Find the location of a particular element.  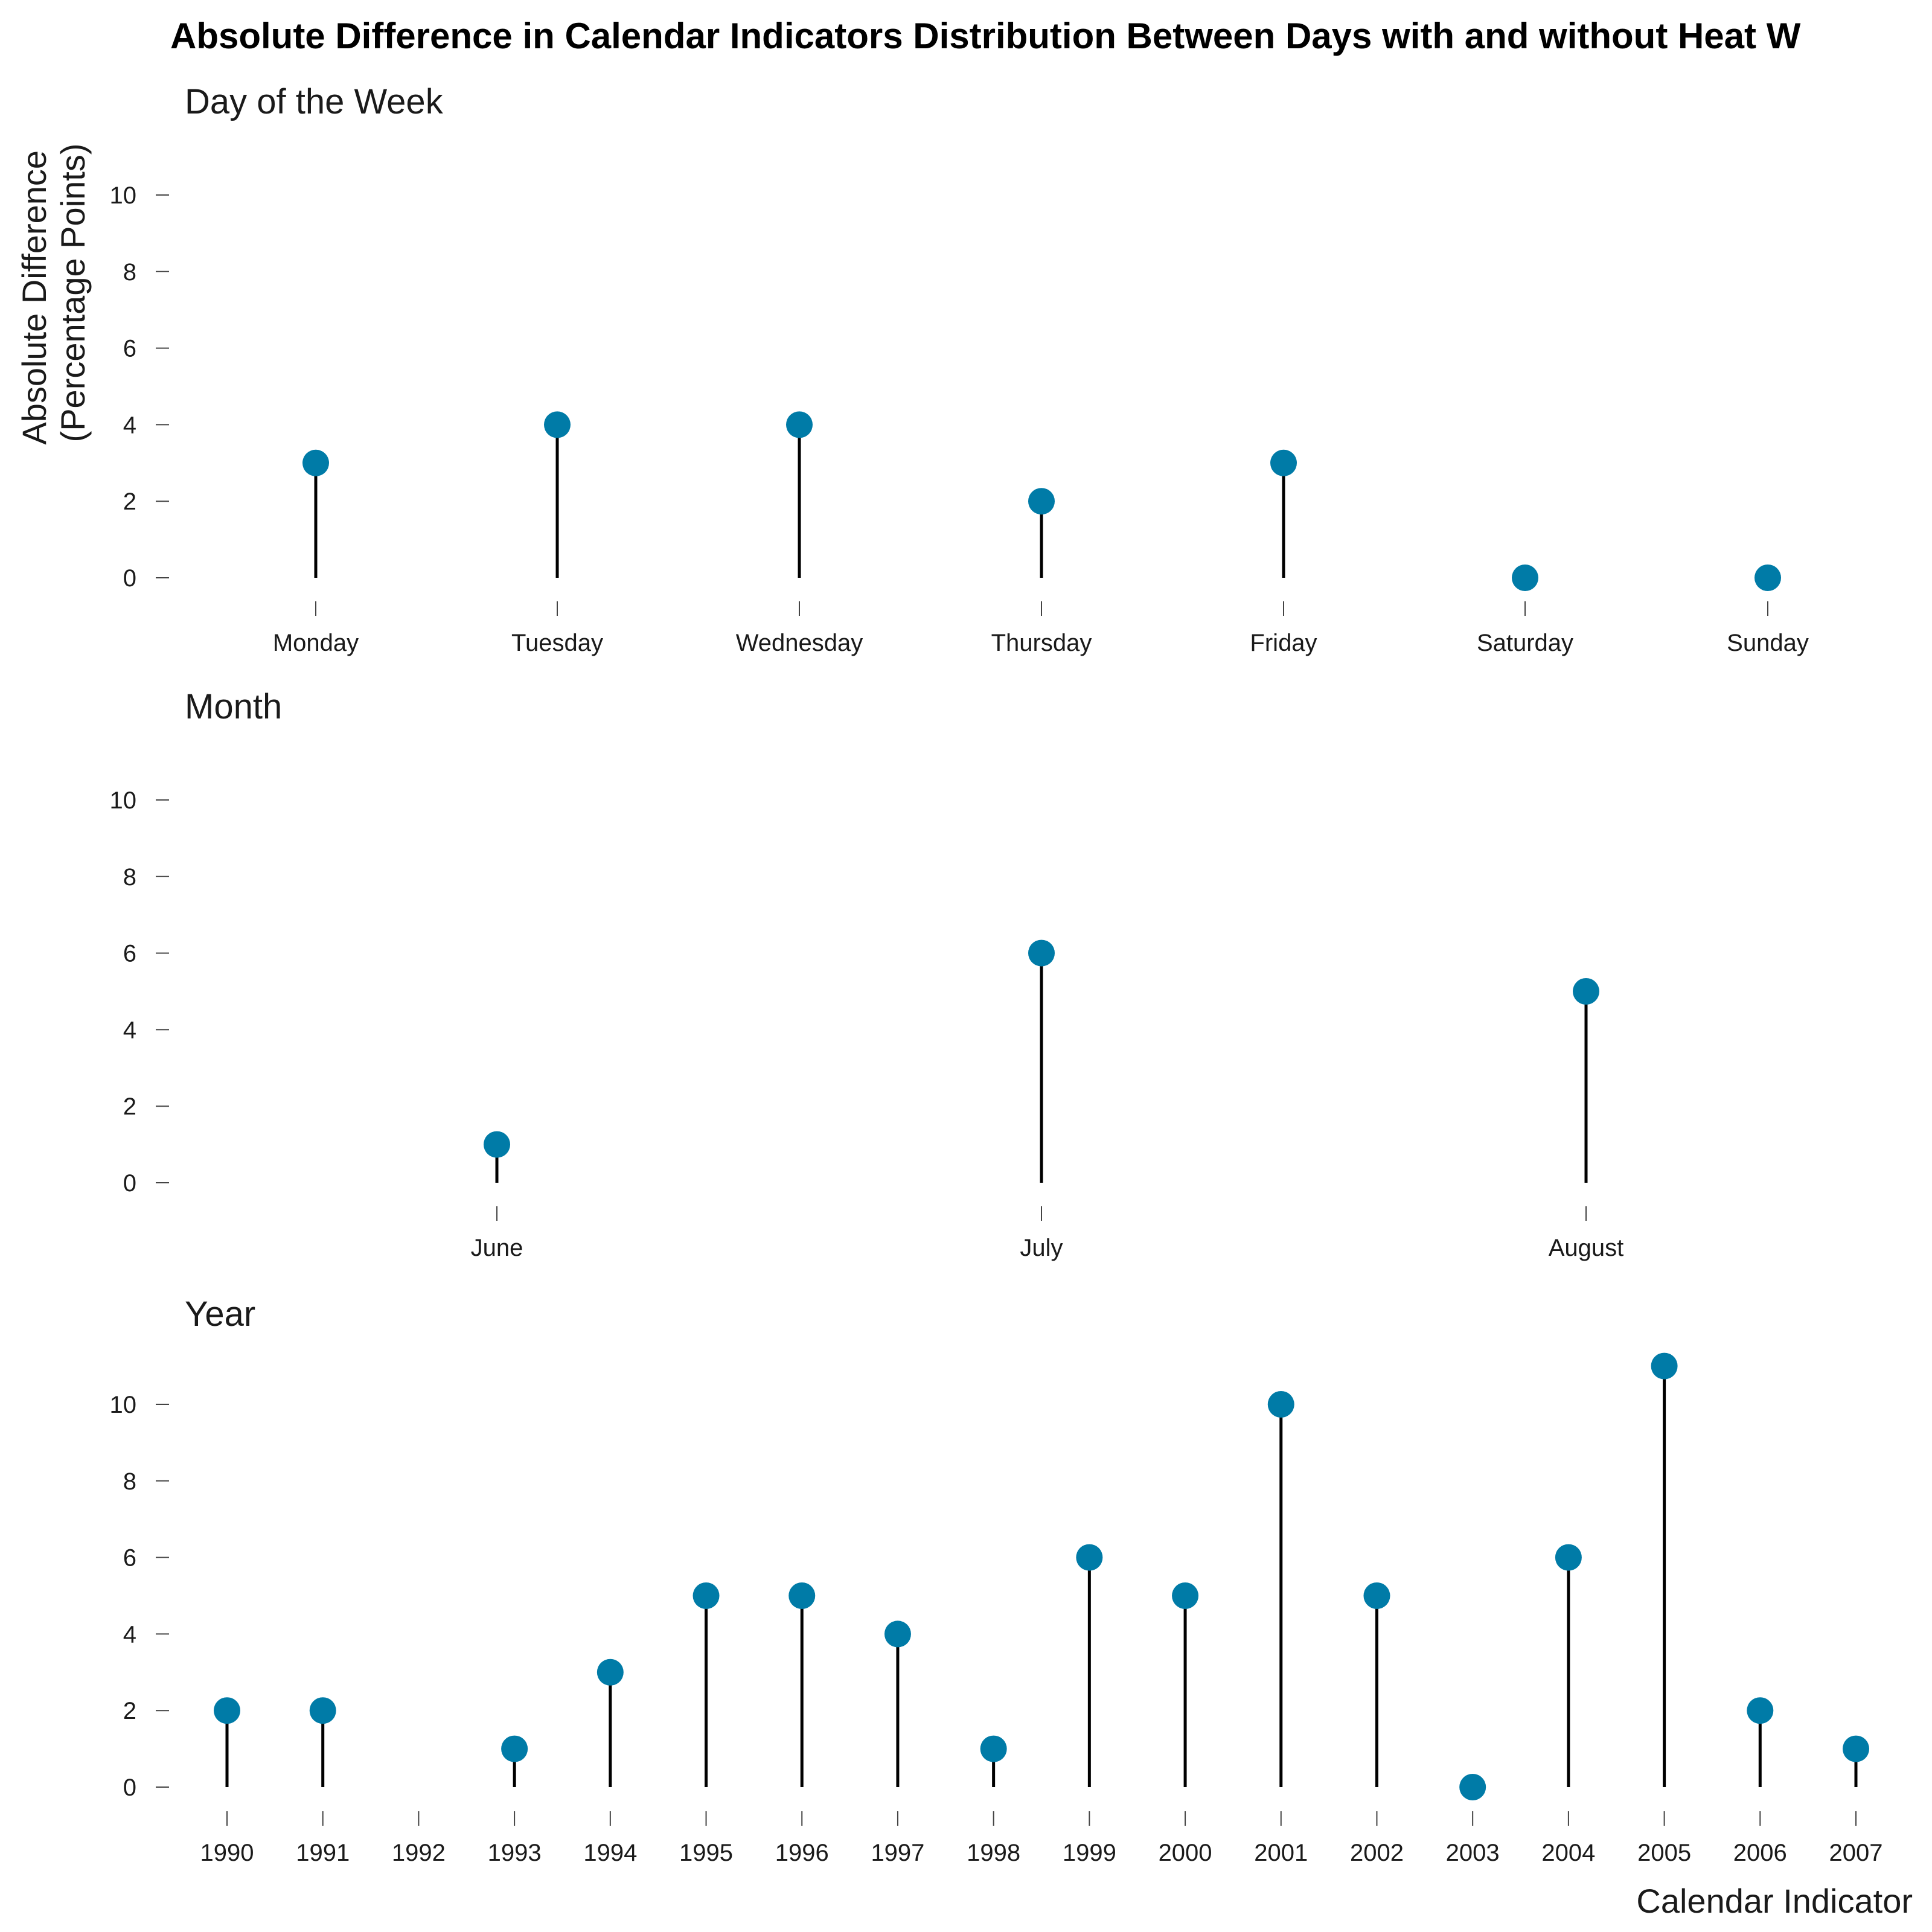

x-tick-label: 1995 is located at coordinates (706, 1853).